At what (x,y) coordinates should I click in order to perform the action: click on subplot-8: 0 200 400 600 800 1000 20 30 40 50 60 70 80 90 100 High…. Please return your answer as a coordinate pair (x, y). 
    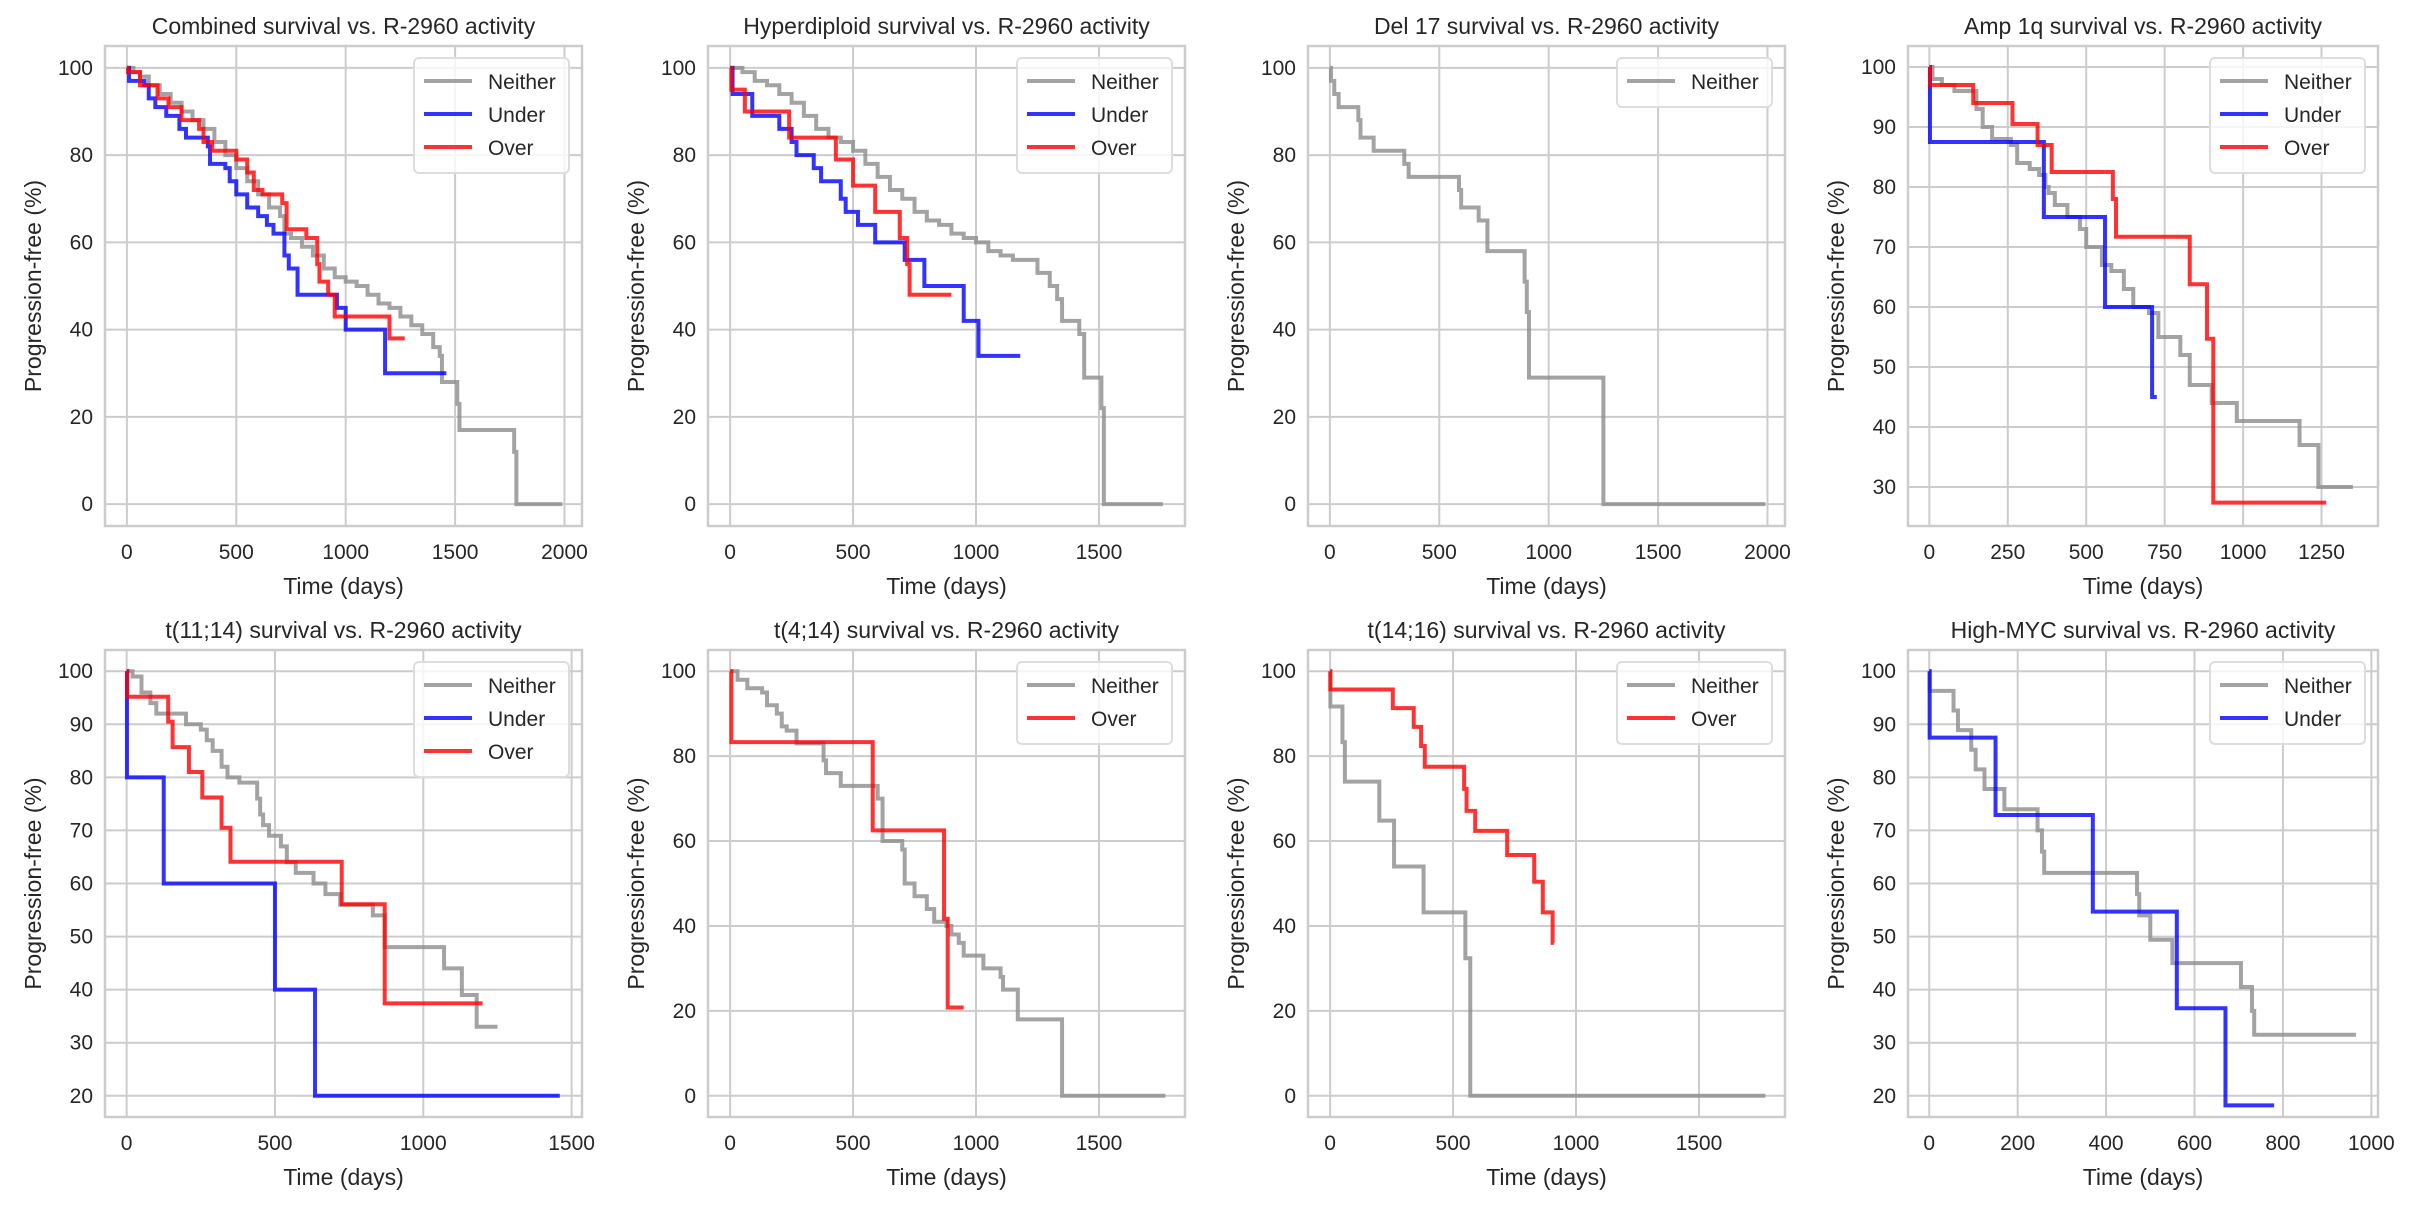
    Looking at the image, I should click on (2109, 903).